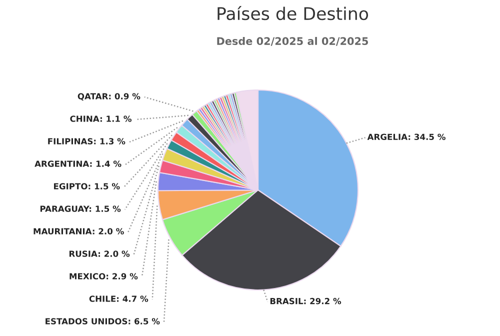 This screenshot has width=500, height=336. I want to click on slice-label: PARAGUAY: 1.5 %, so click(80, 209).